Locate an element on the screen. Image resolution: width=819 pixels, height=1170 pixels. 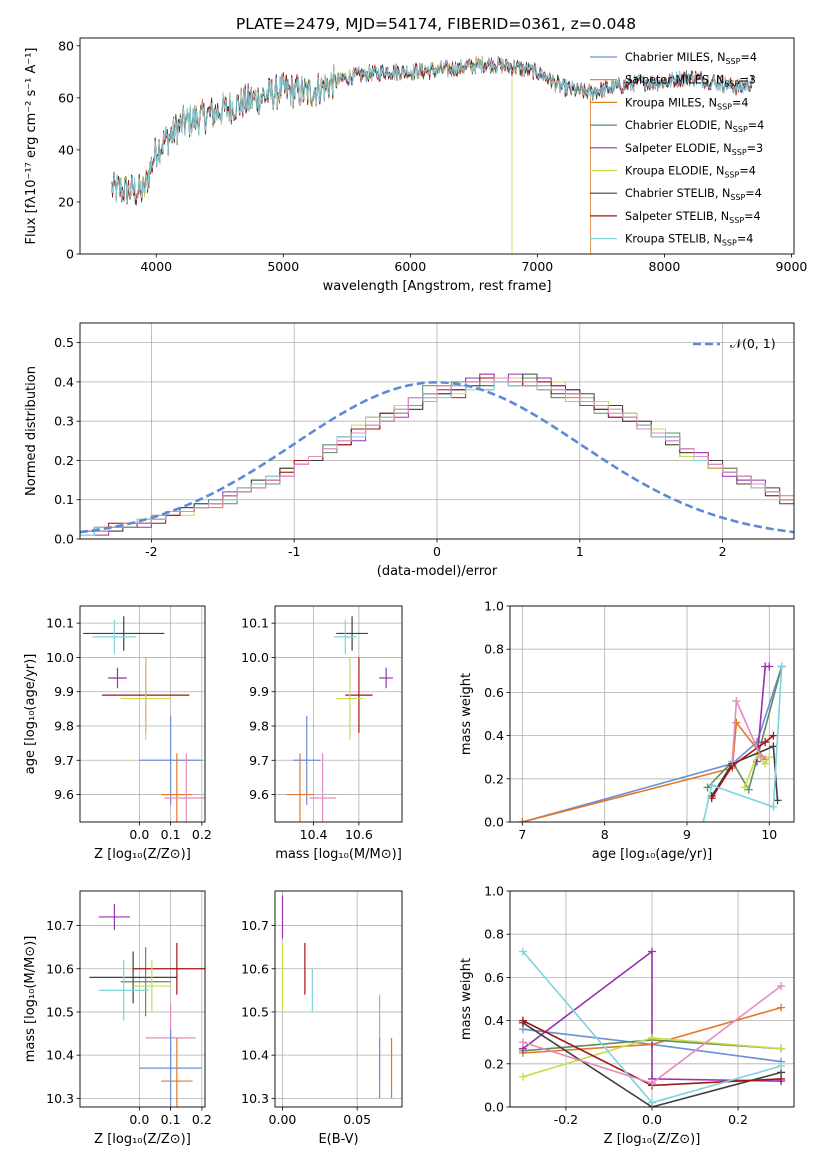
legend-series-name: Kroupa ELODIE is located at coordinates (667, 171).